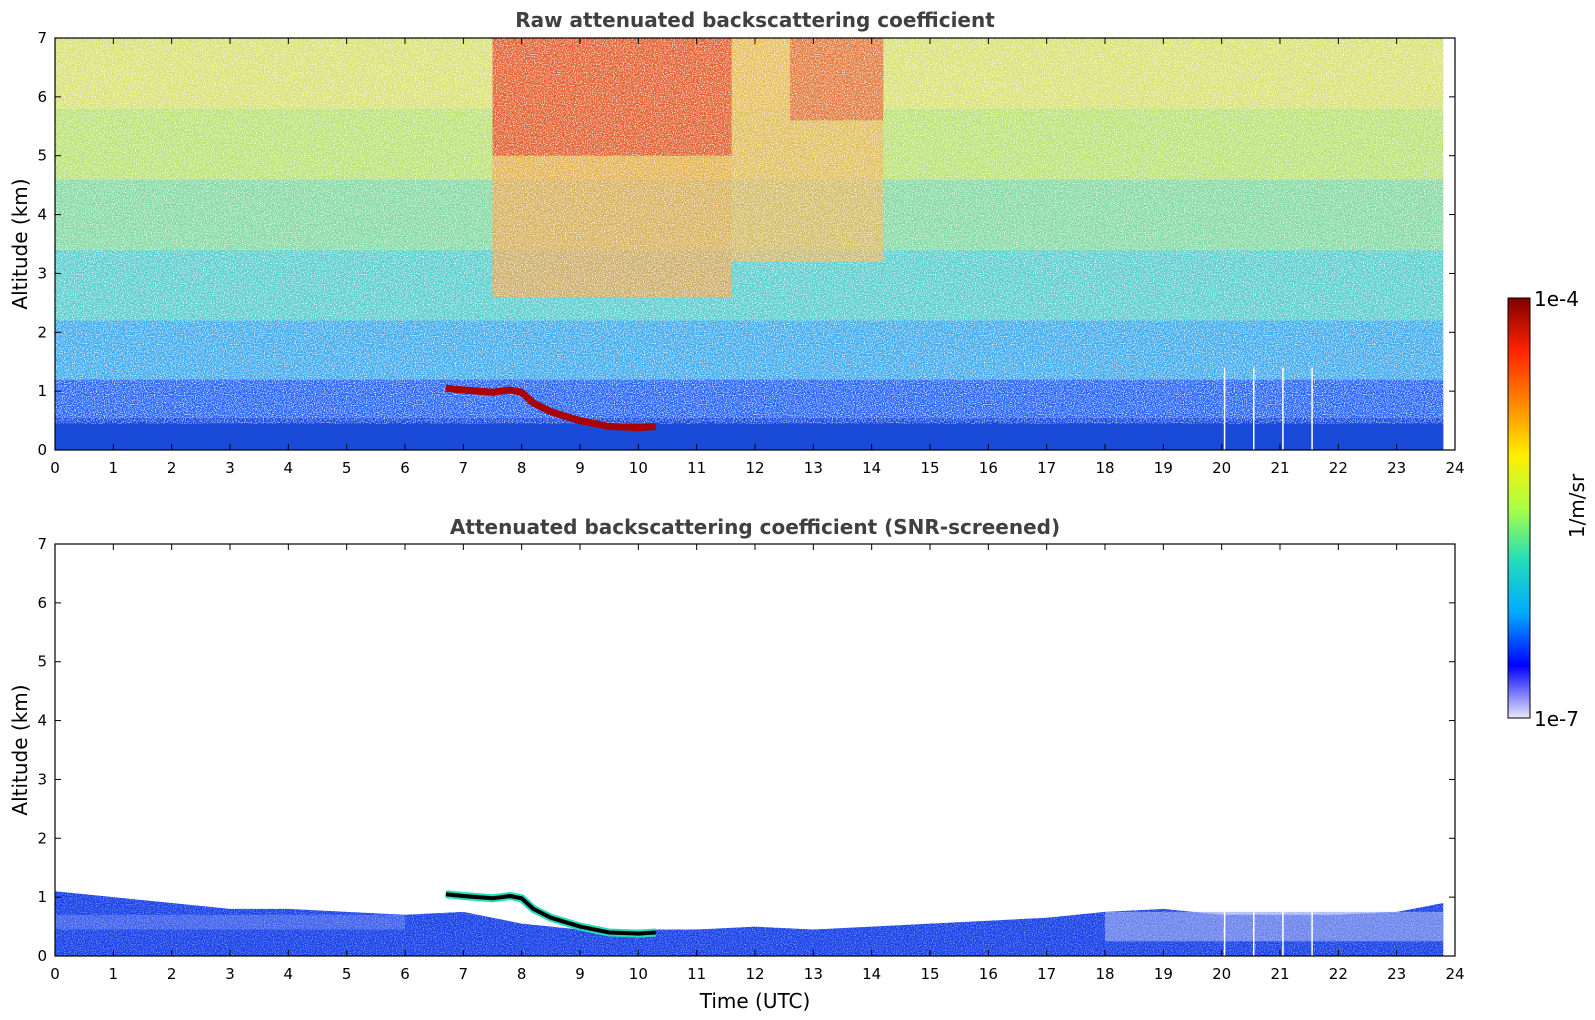 This screenshot has height=1020, width=1595. What do you see at coordinates (871, 974) in the screenshot?
I see `bottom-x-tick-label: 14` at bounding box center [871, 974].